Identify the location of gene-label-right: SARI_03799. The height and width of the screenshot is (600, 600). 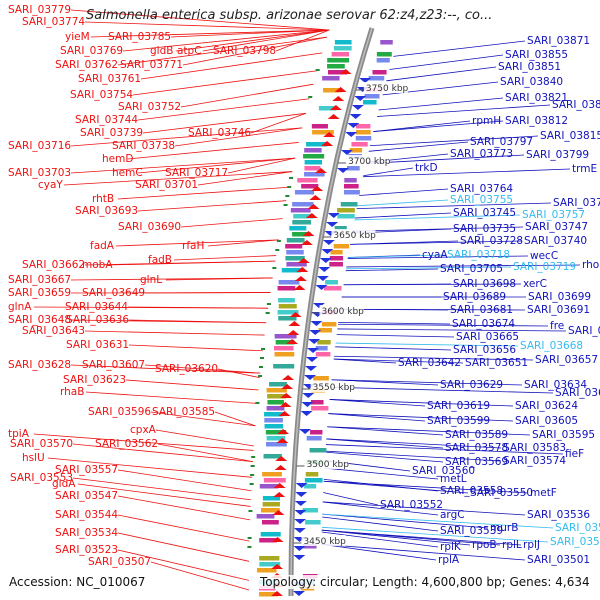
(557, 155).